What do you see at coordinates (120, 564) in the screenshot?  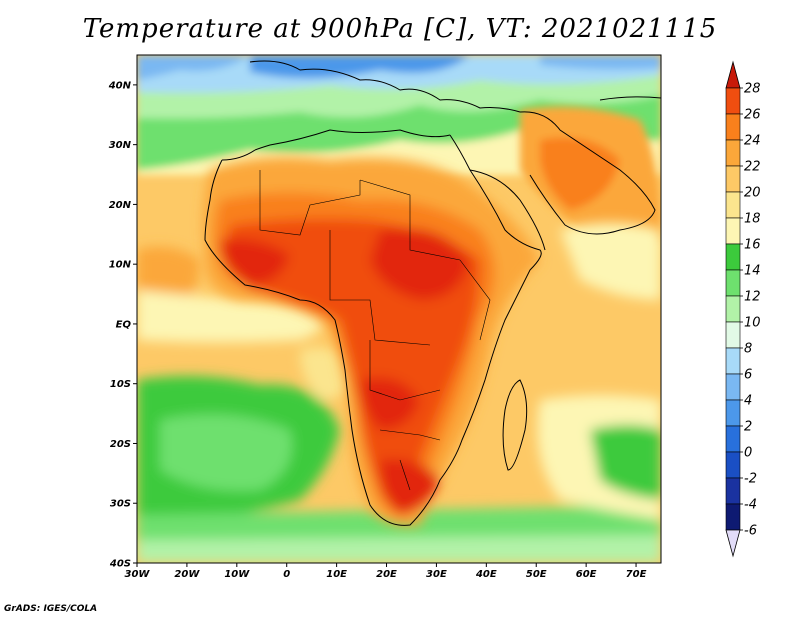 I see `lat-tick-label: 40S` at bounding box center [120, 564].